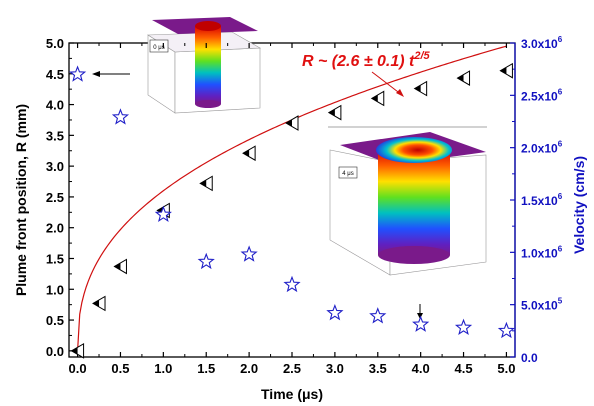 Image resolution: width=594 pixels, height=406 pixels. What do you see at coordinates (542, 43) in the screenshot?
I see `y-right-tick-label: 3.0x10⁶` at bounding box center [542, 43].